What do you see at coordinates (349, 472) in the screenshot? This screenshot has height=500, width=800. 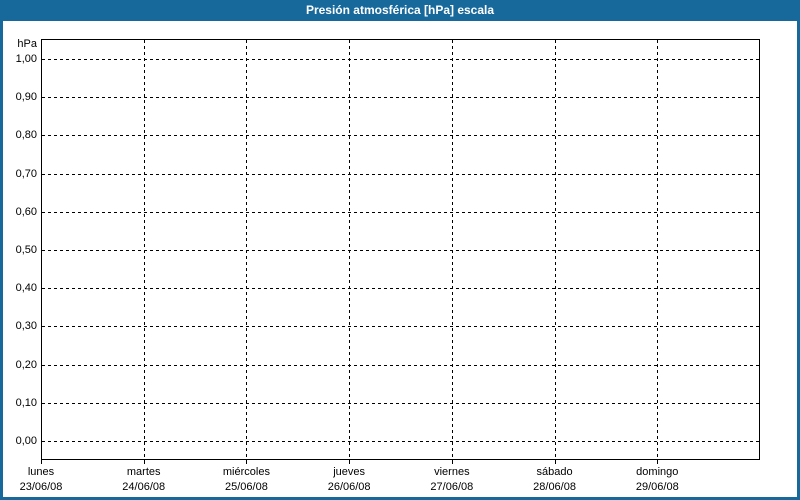 I see `x-tick-weekday: jueves` at bounding box center [349, 472].